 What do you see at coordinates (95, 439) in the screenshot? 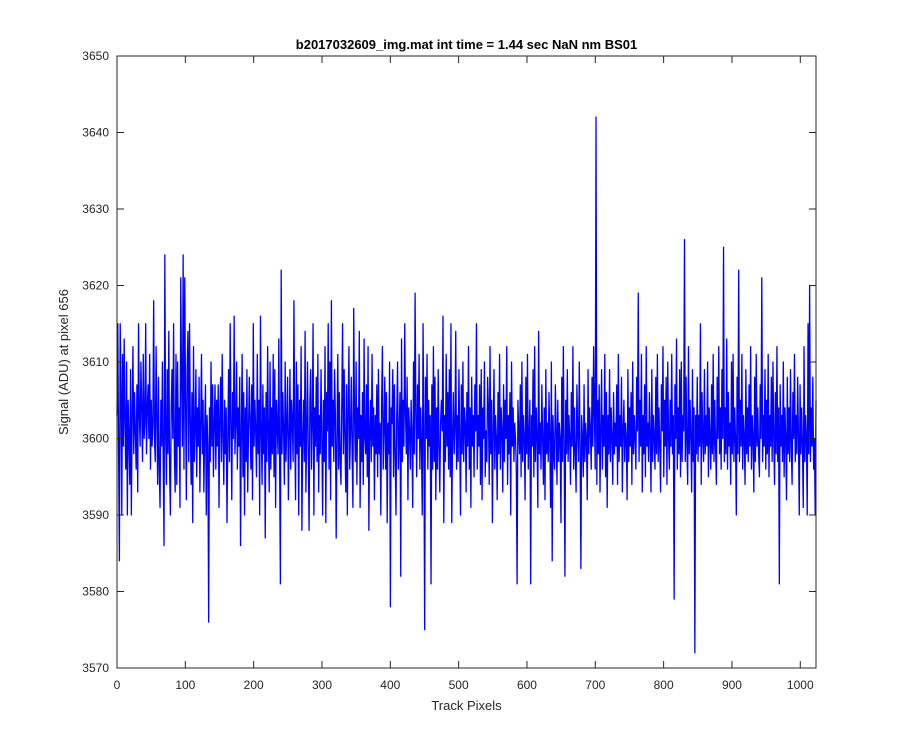
I see `y-tick-label: 3600` at bounding box center [95, 439].